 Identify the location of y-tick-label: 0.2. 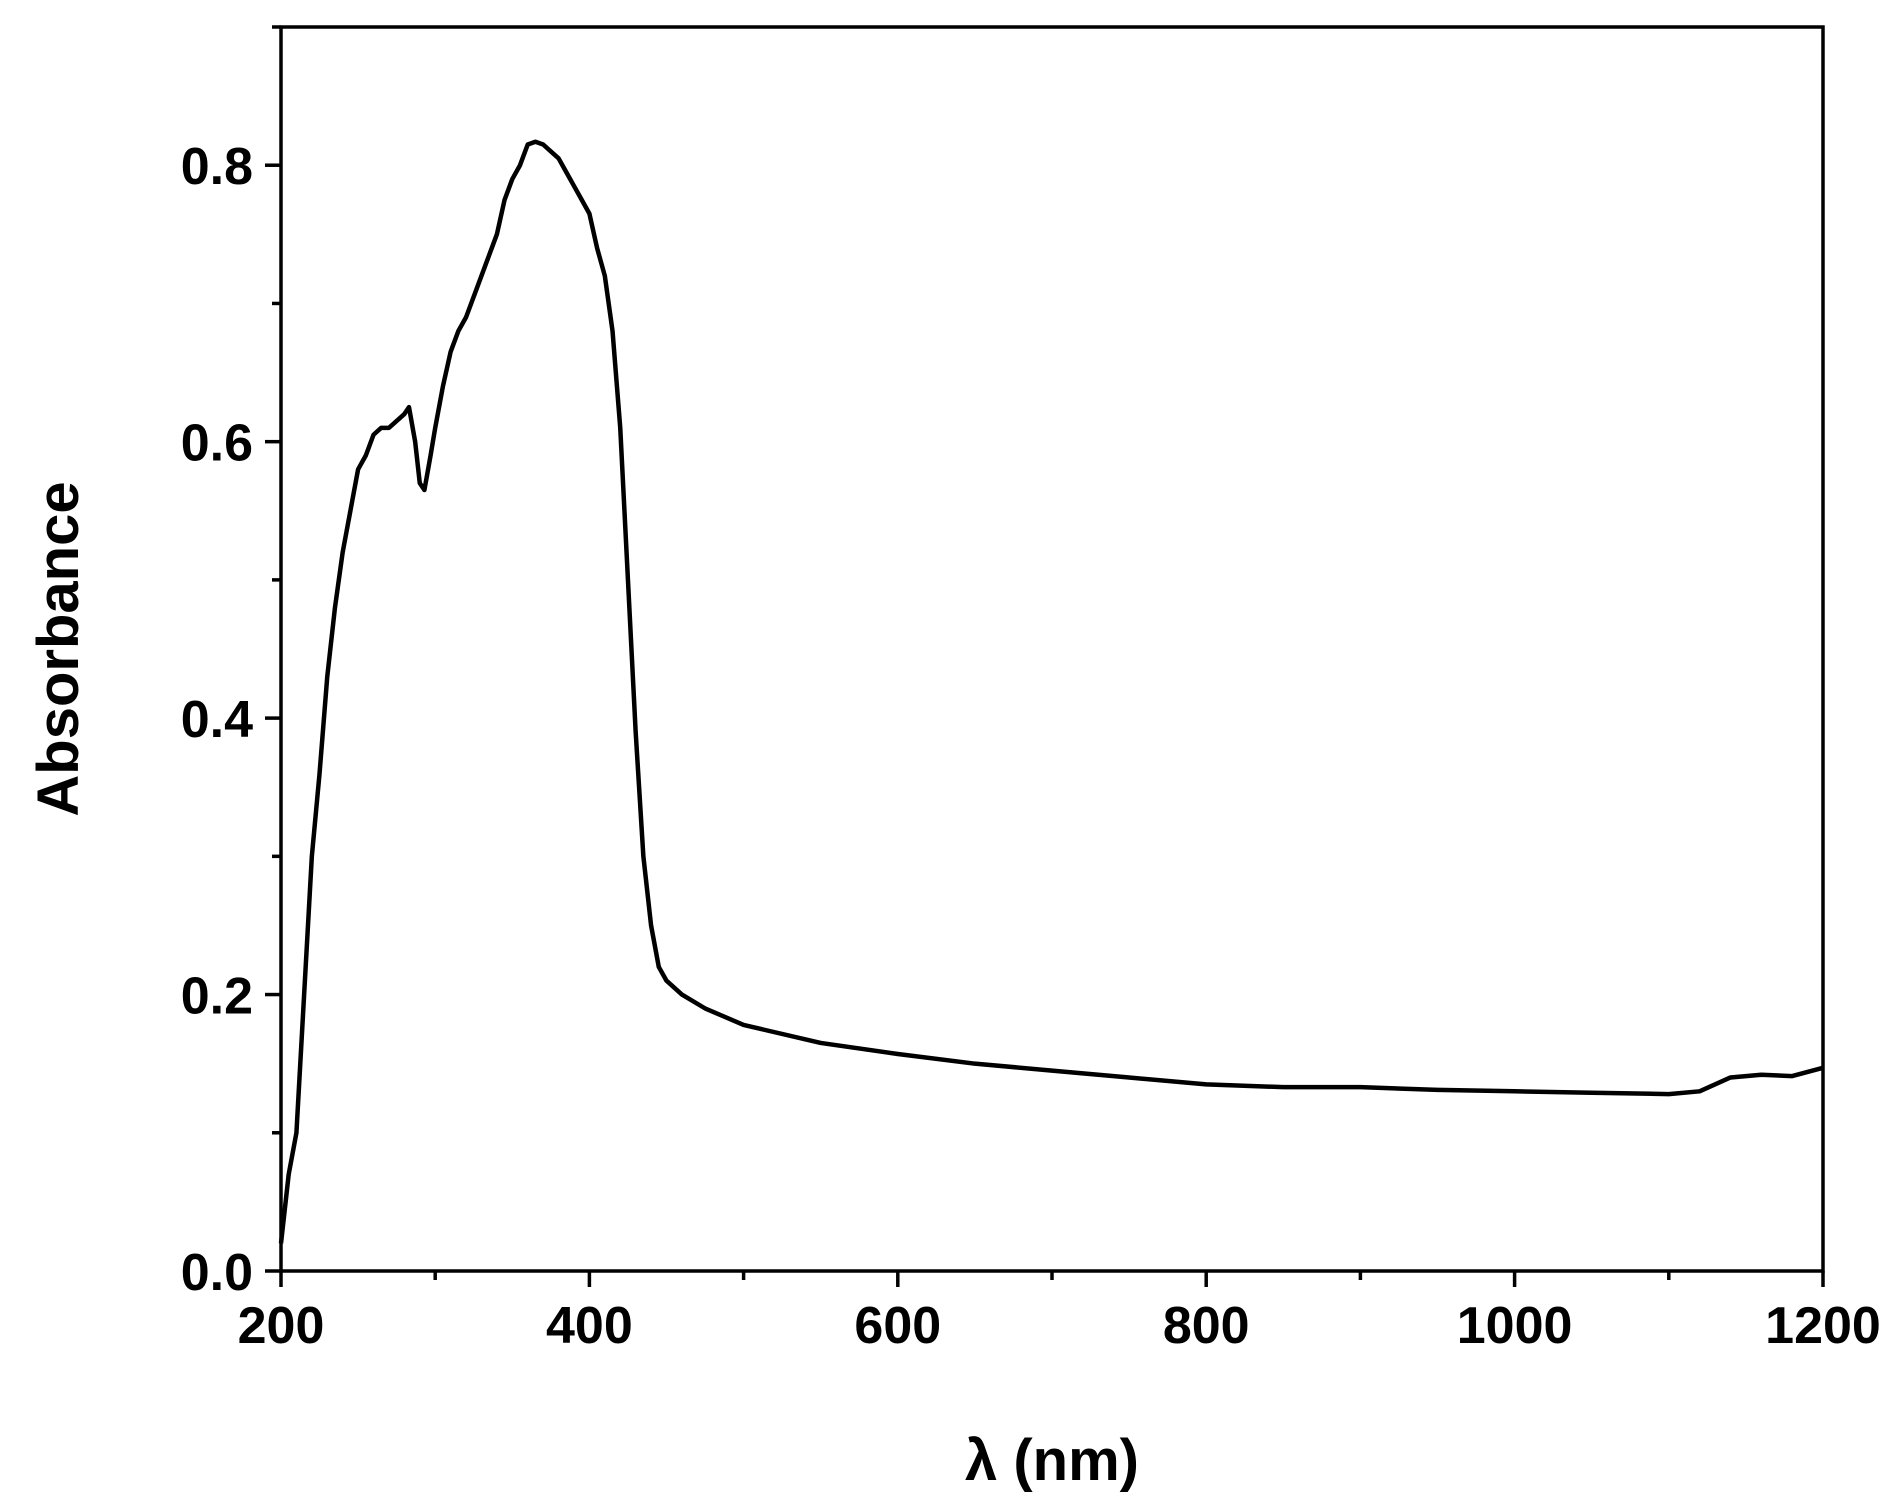
(217, 997).